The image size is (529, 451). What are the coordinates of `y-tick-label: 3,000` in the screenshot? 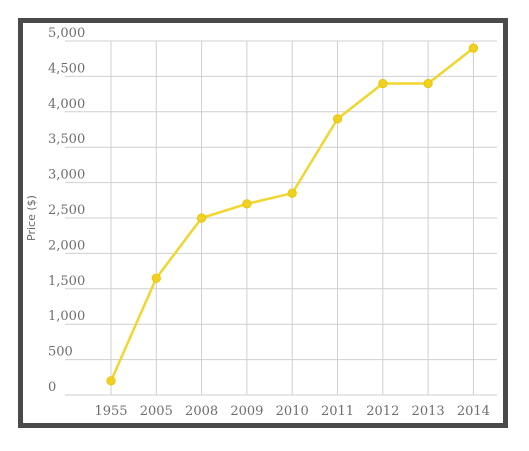 It's located at (66, 175).